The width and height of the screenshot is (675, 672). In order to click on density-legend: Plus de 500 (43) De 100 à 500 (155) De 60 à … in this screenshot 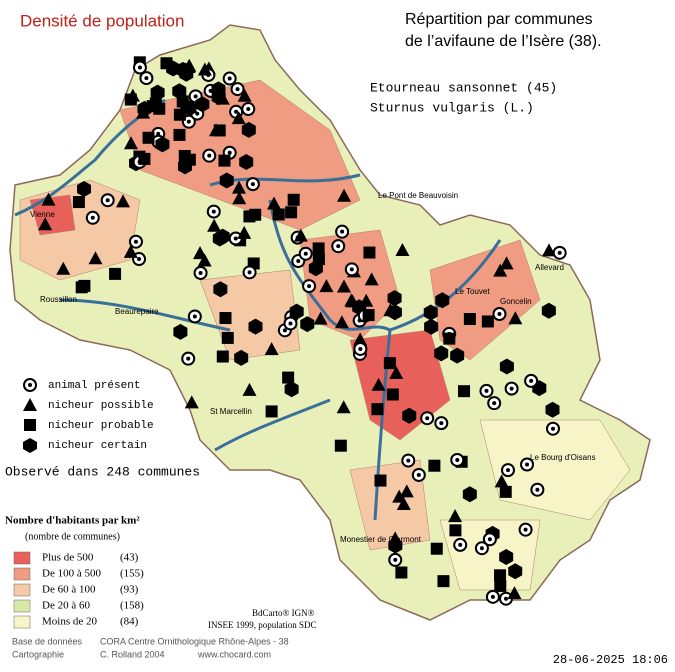, I will do `click(78, 590)`.